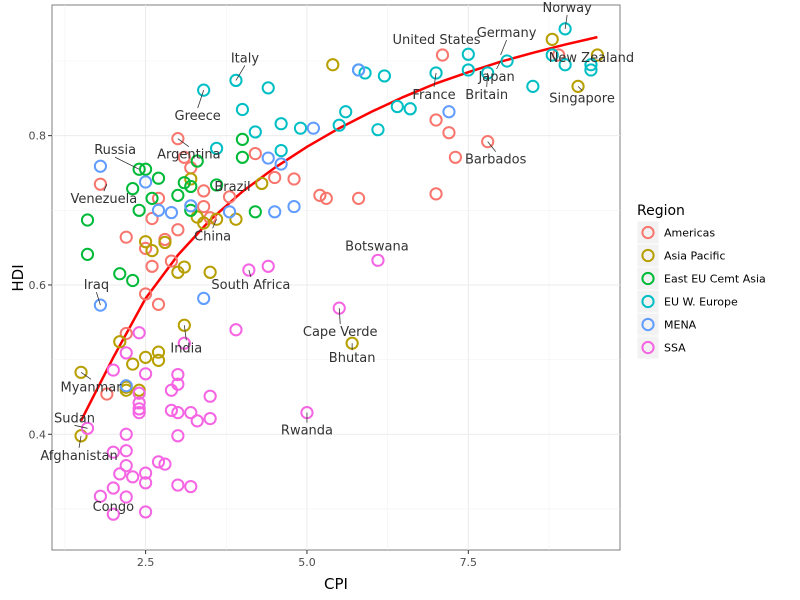  I want to click on annotation-label: France, so click(433, 95).